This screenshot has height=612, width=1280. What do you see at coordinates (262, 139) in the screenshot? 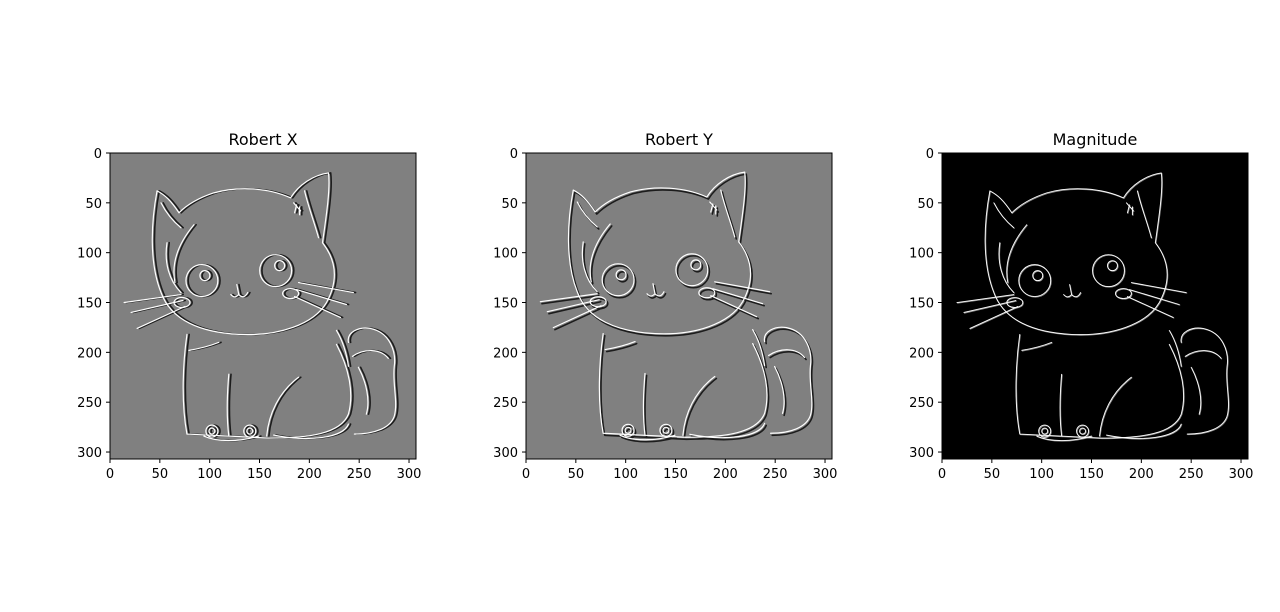
I see `panel-title: Robert X` at bounding box center [262, 139].